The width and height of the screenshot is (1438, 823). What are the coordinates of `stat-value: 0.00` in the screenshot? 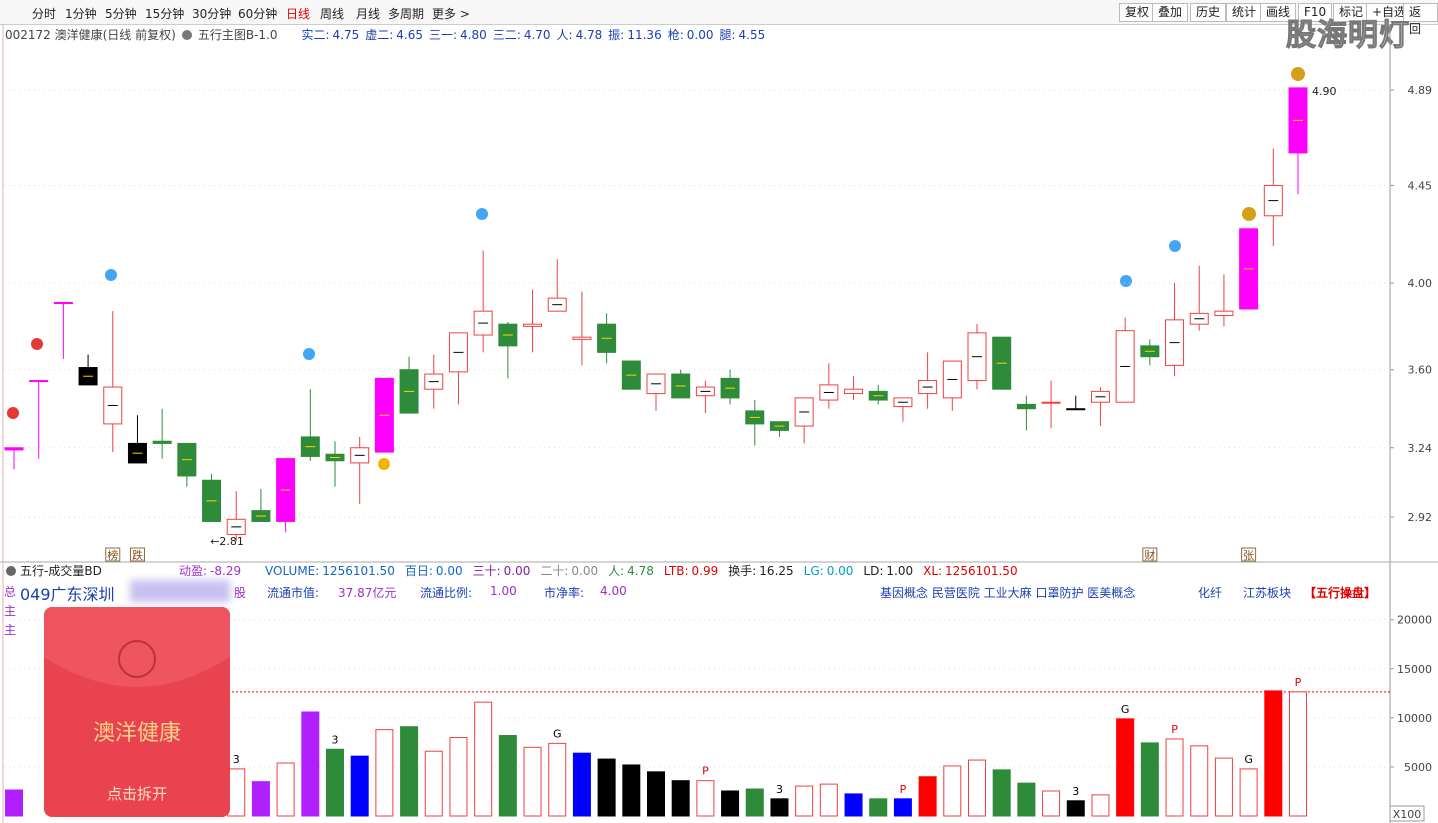 It's located at (840, 571).